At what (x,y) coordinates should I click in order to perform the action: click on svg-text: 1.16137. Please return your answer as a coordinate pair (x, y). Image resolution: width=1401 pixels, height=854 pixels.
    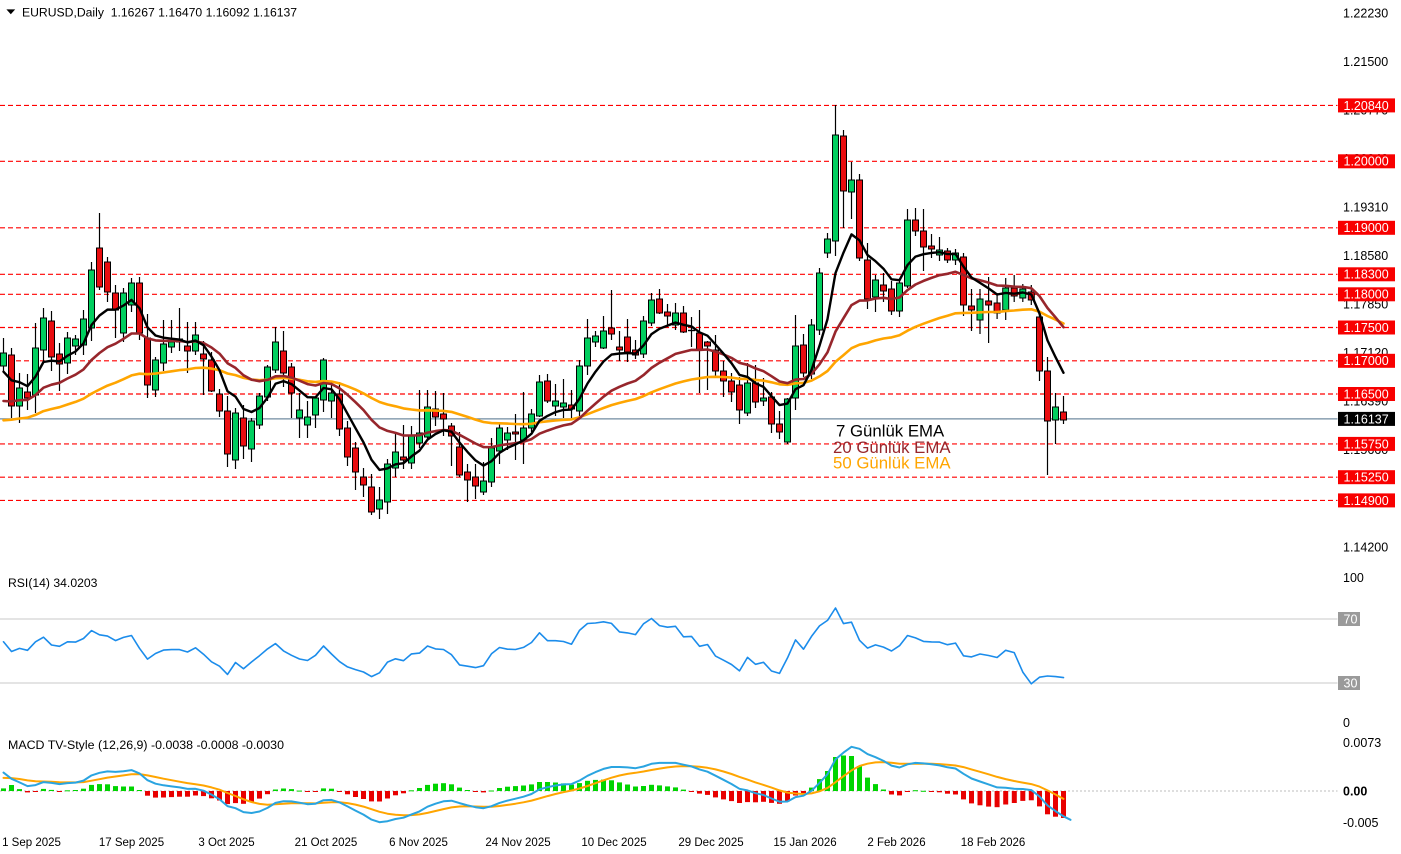
    Looking at the image, I should click on (1366, 419).